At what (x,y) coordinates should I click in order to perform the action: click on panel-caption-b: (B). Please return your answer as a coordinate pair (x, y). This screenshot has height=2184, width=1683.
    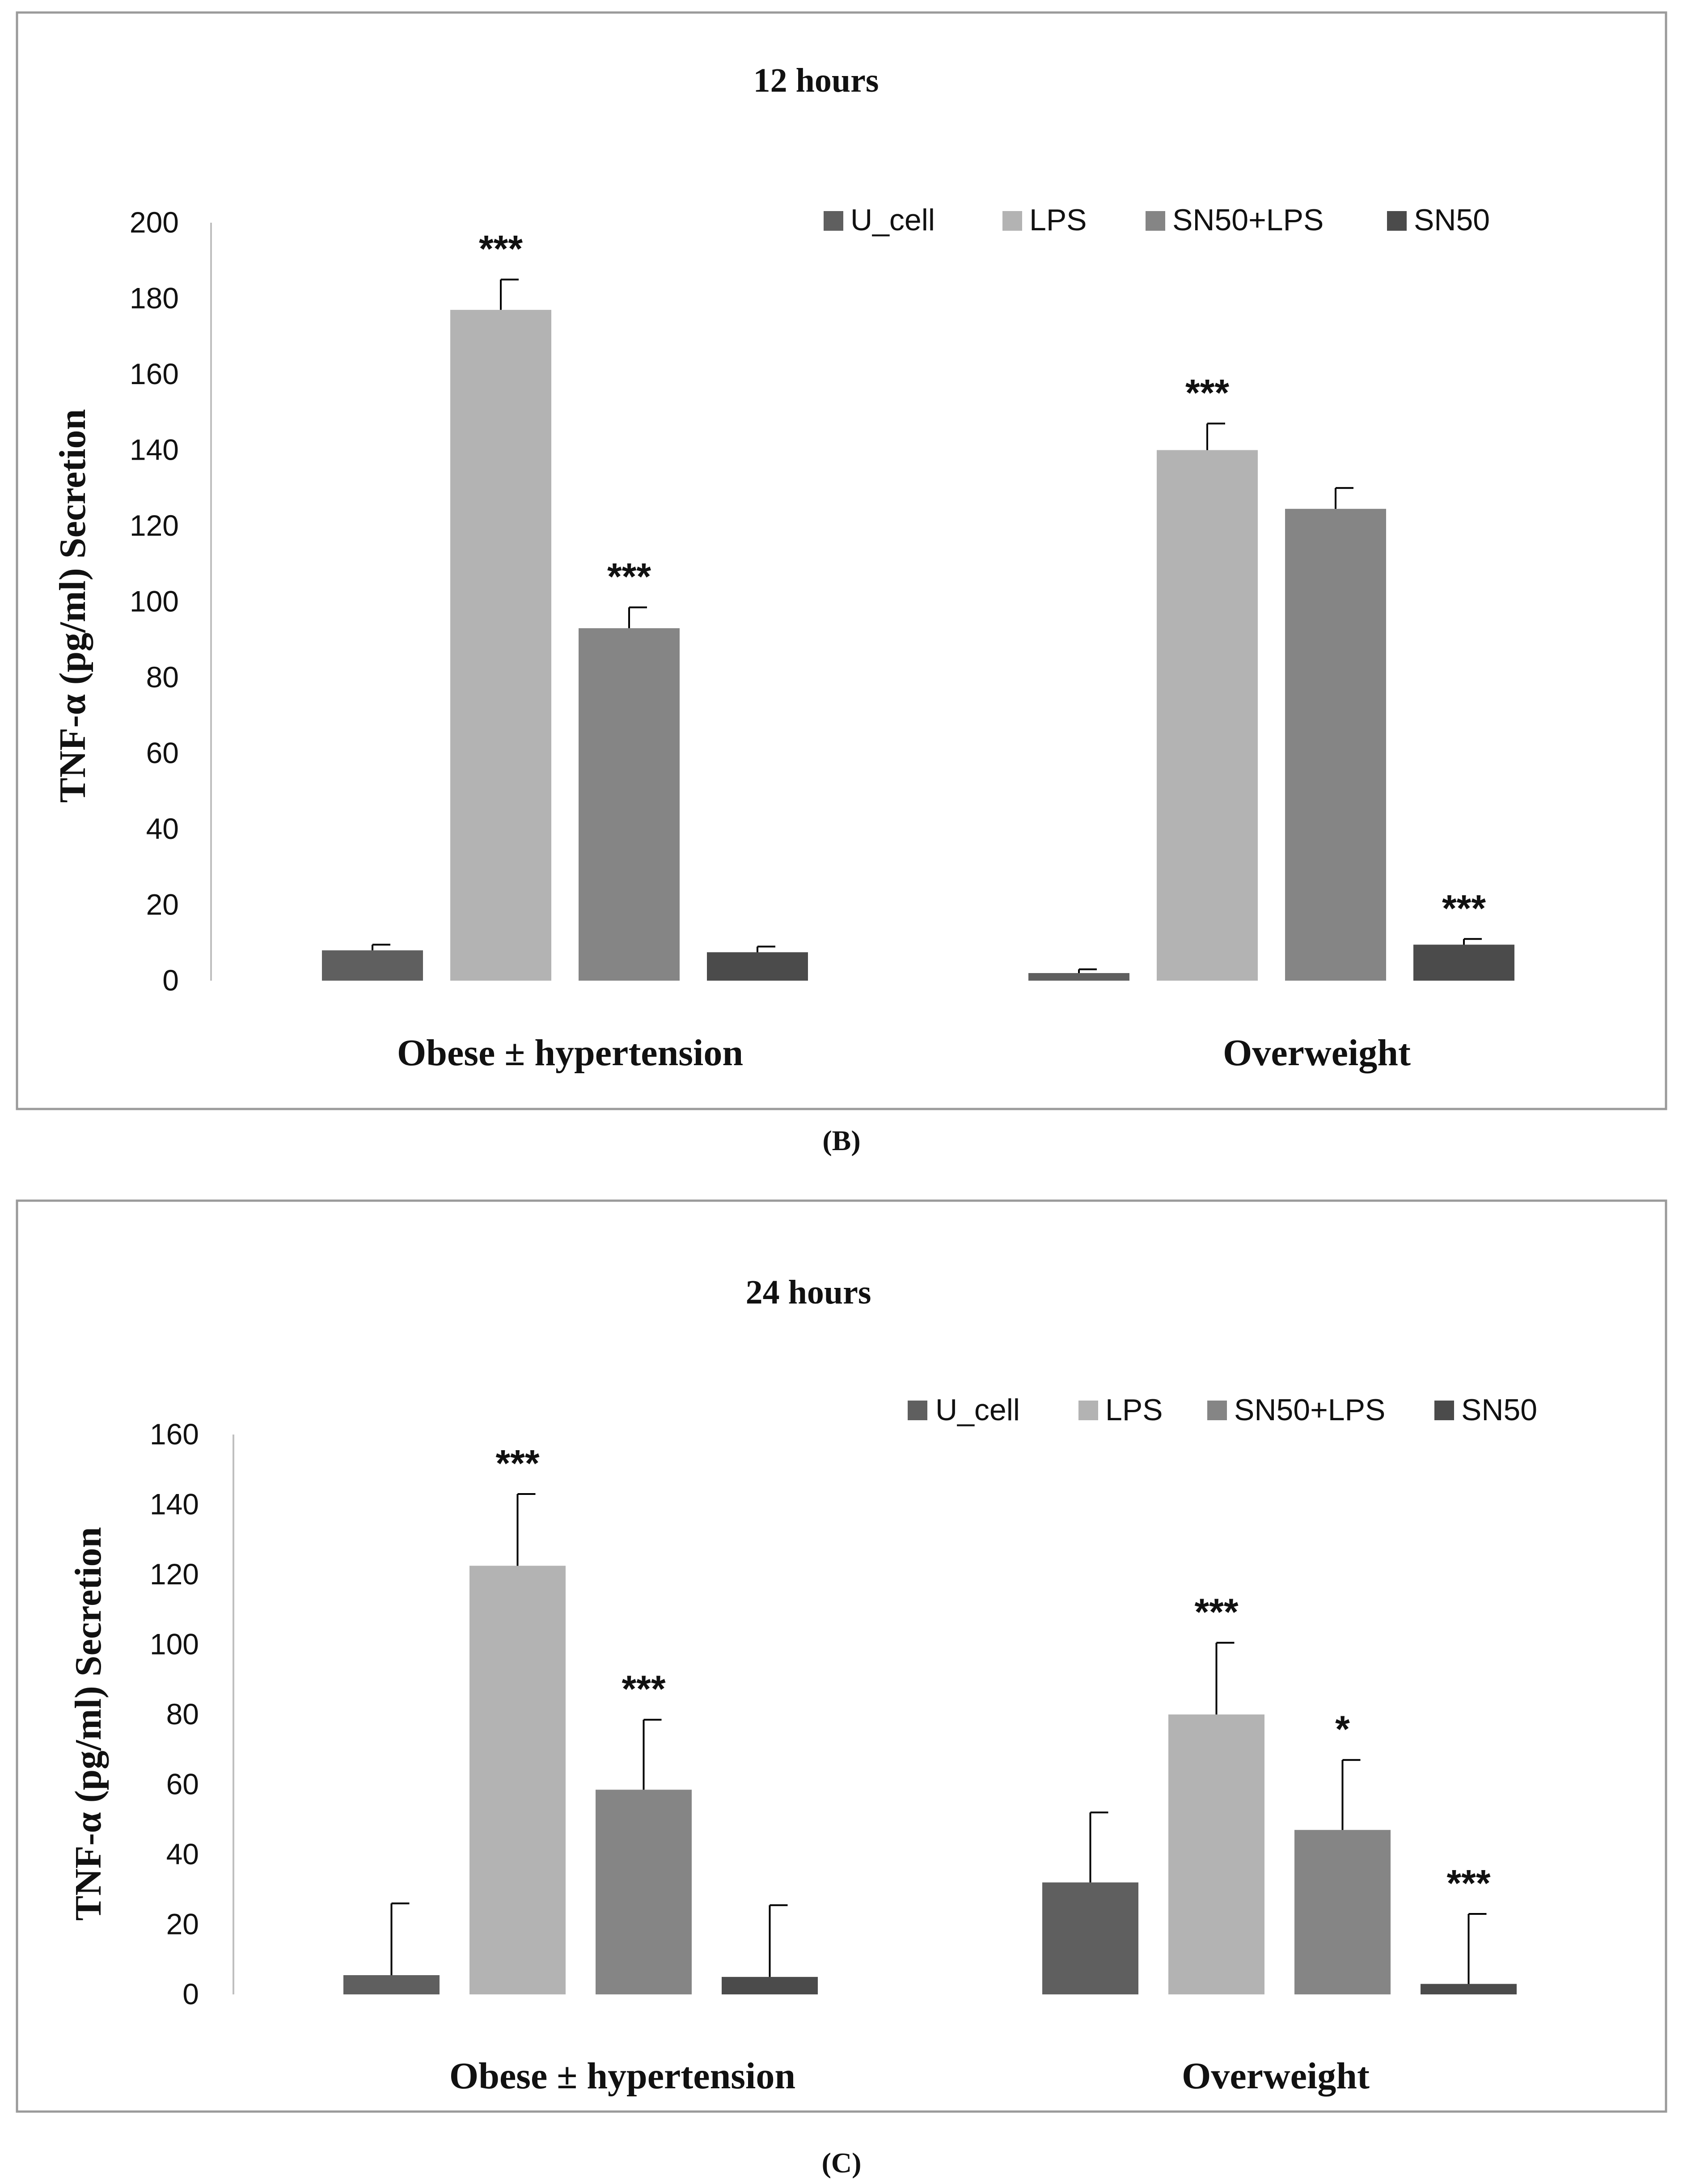
    Looking at the image, I should click on (841, 1140).